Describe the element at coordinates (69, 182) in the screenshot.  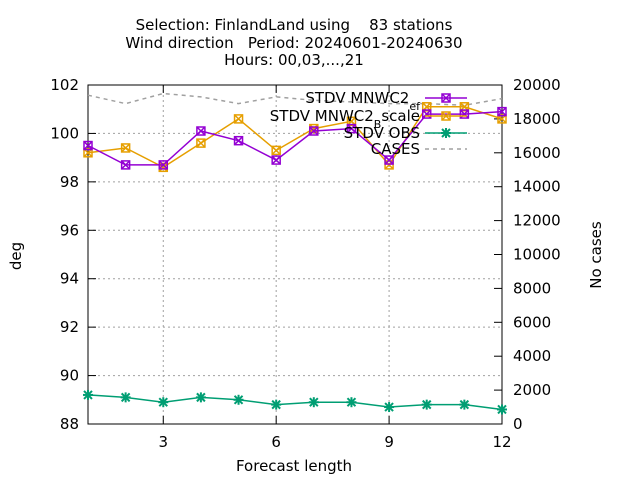
I see `y-tick-label: 98` at that location.